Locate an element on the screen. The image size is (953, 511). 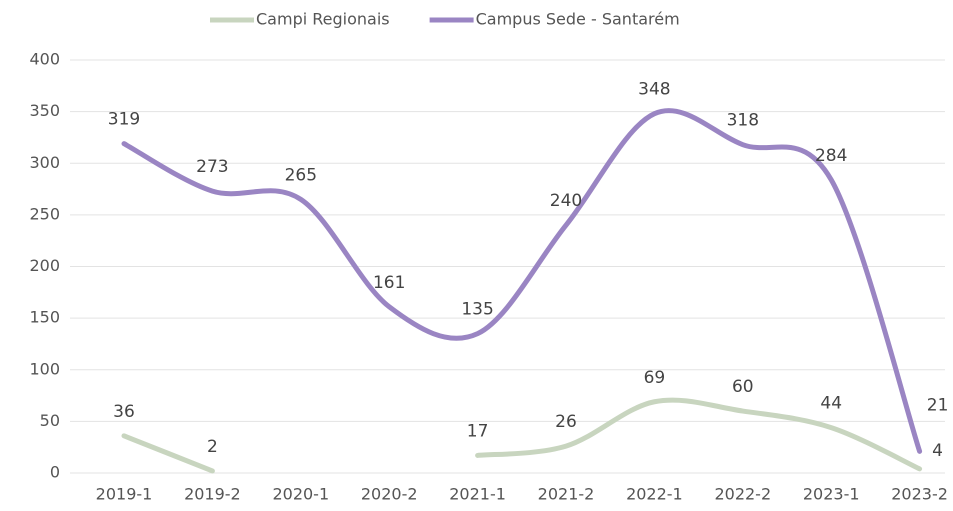
x-tick-label: 2019-1 is located at coordinates (124, 494).